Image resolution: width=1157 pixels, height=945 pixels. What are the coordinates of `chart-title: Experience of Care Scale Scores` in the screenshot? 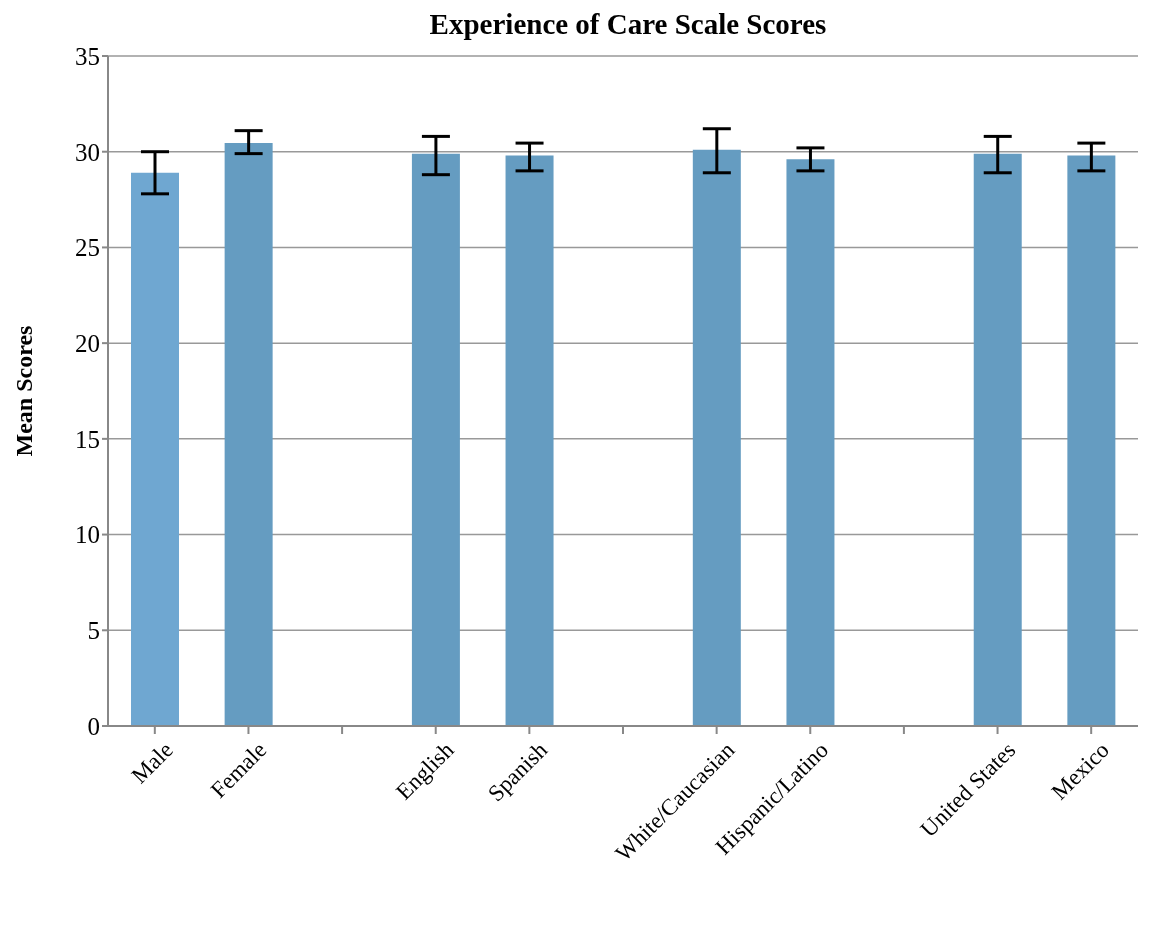 It's located at (628, 24).